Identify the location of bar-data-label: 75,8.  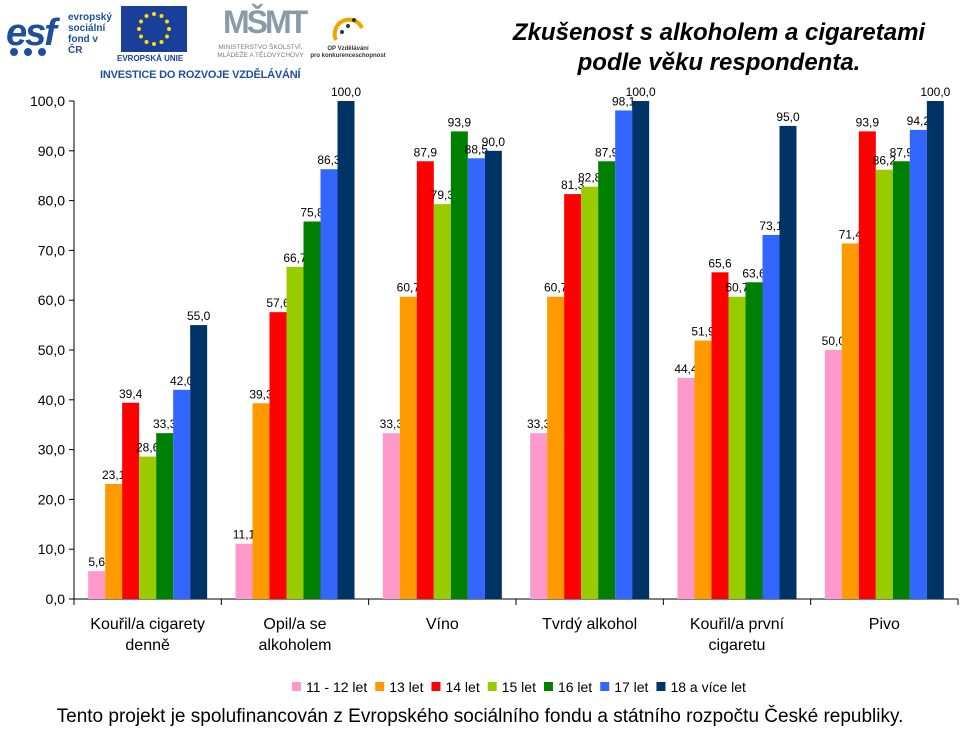
(312, 213).